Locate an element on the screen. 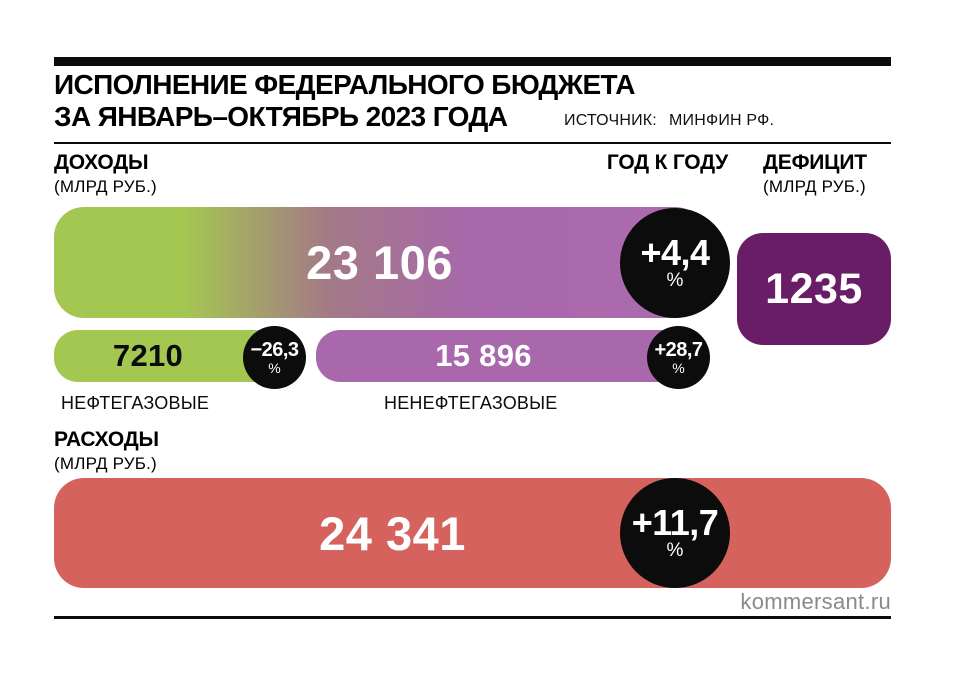 The width and height of the screenshot is (960, 679). bottom-rule is located at coordinates (472, 617).